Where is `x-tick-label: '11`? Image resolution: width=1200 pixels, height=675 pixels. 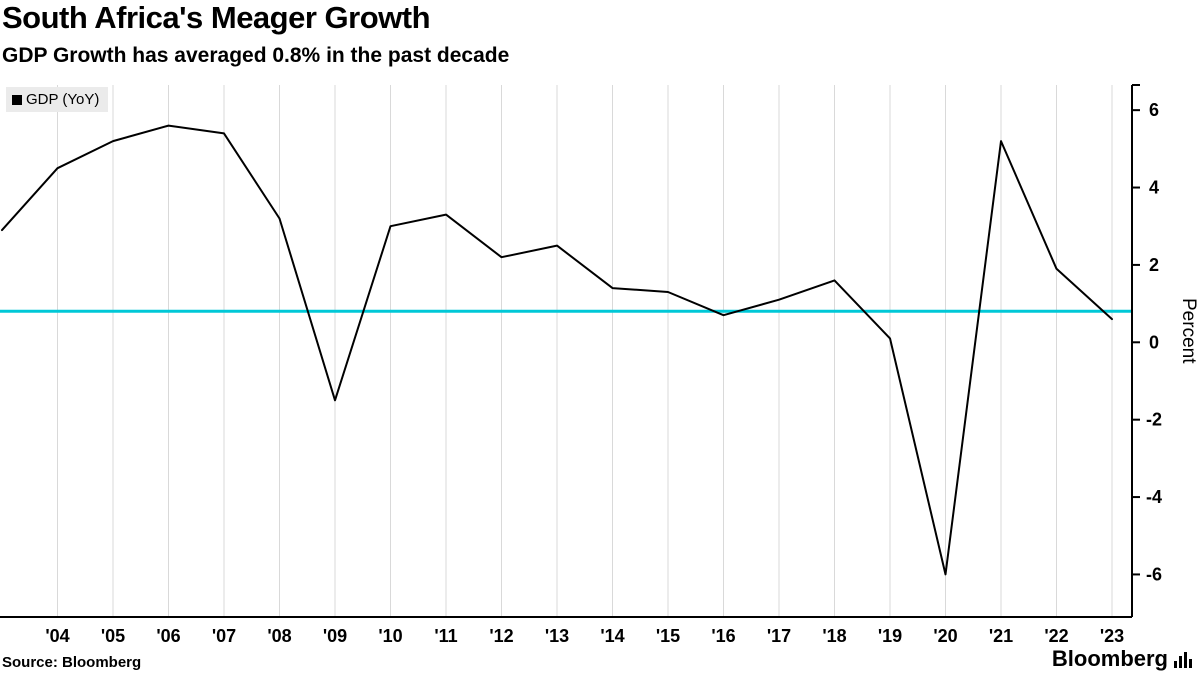 x-tick-label: '11 is located at coordinates (445, 636).